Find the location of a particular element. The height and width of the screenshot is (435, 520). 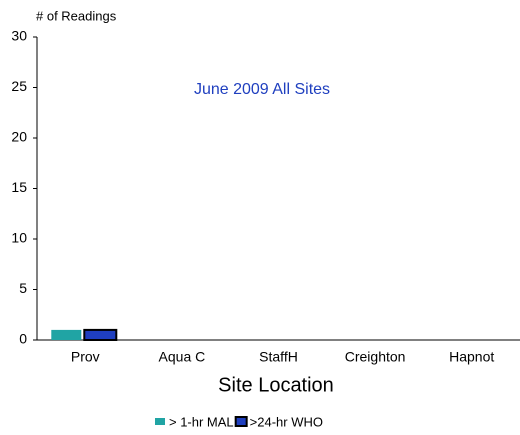

y-tick-label: 15 is located at coordinates (19, 187).